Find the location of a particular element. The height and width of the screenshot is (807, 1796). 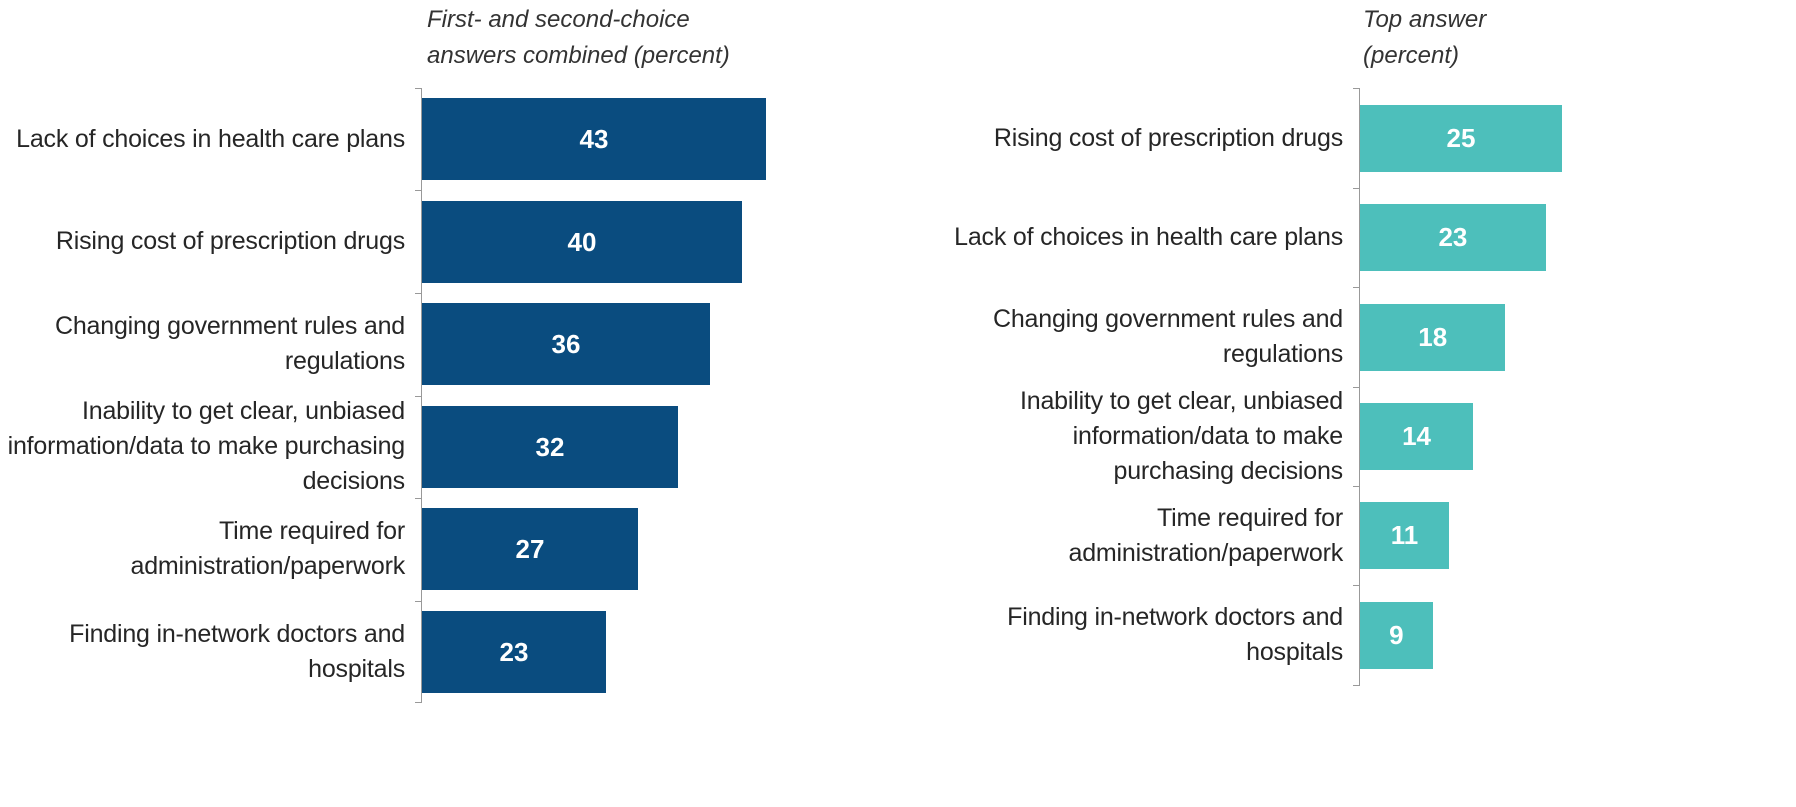

value-label: 11 is located at coordinates (1404, 535).